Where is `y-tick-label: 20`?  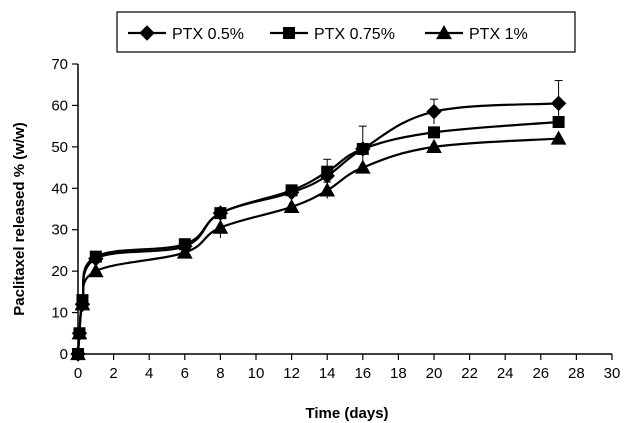 y-tick-label: 20 is located at coordinates (59, 271).